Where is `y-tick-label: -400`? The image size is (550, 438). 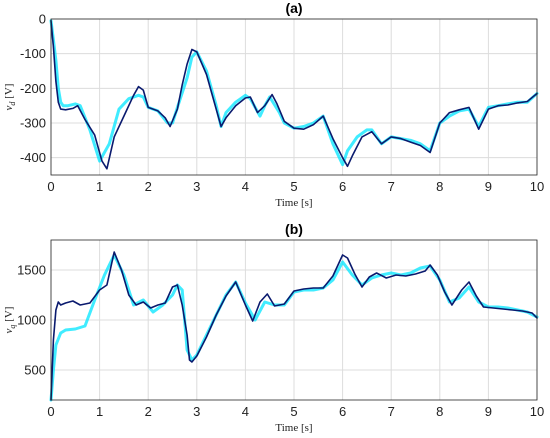
y-tick-label: -400 is located at coordinates (33, 157).